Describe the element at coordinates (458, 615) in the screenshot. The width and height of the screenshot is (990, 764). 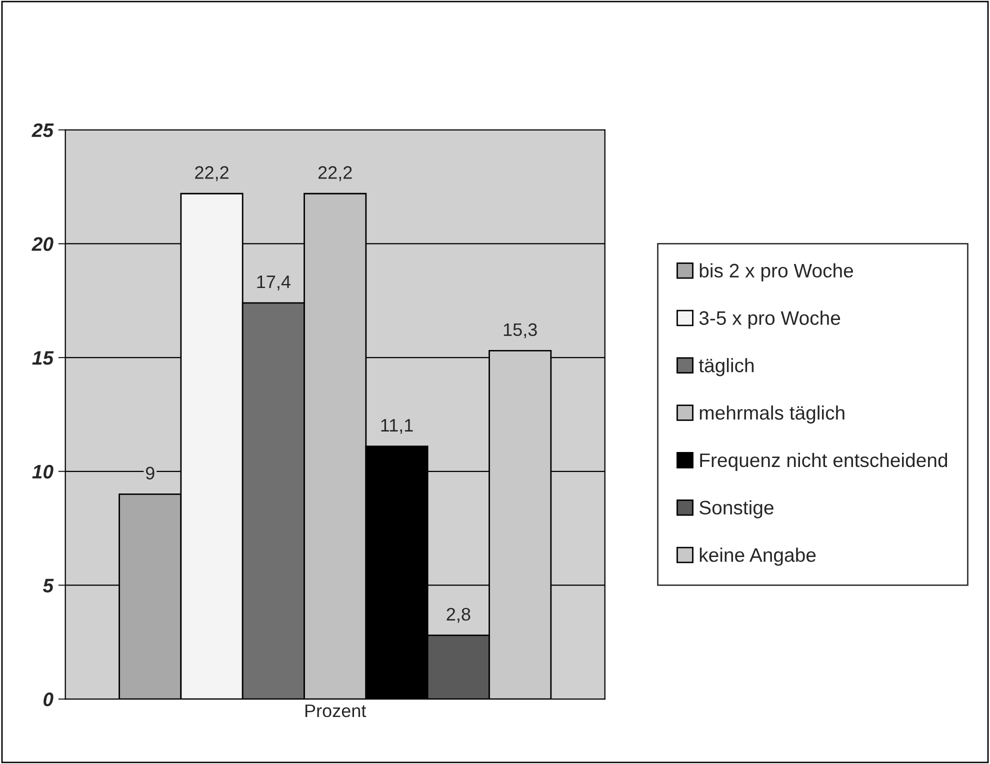
I see `data-label: 2,8` at that location.